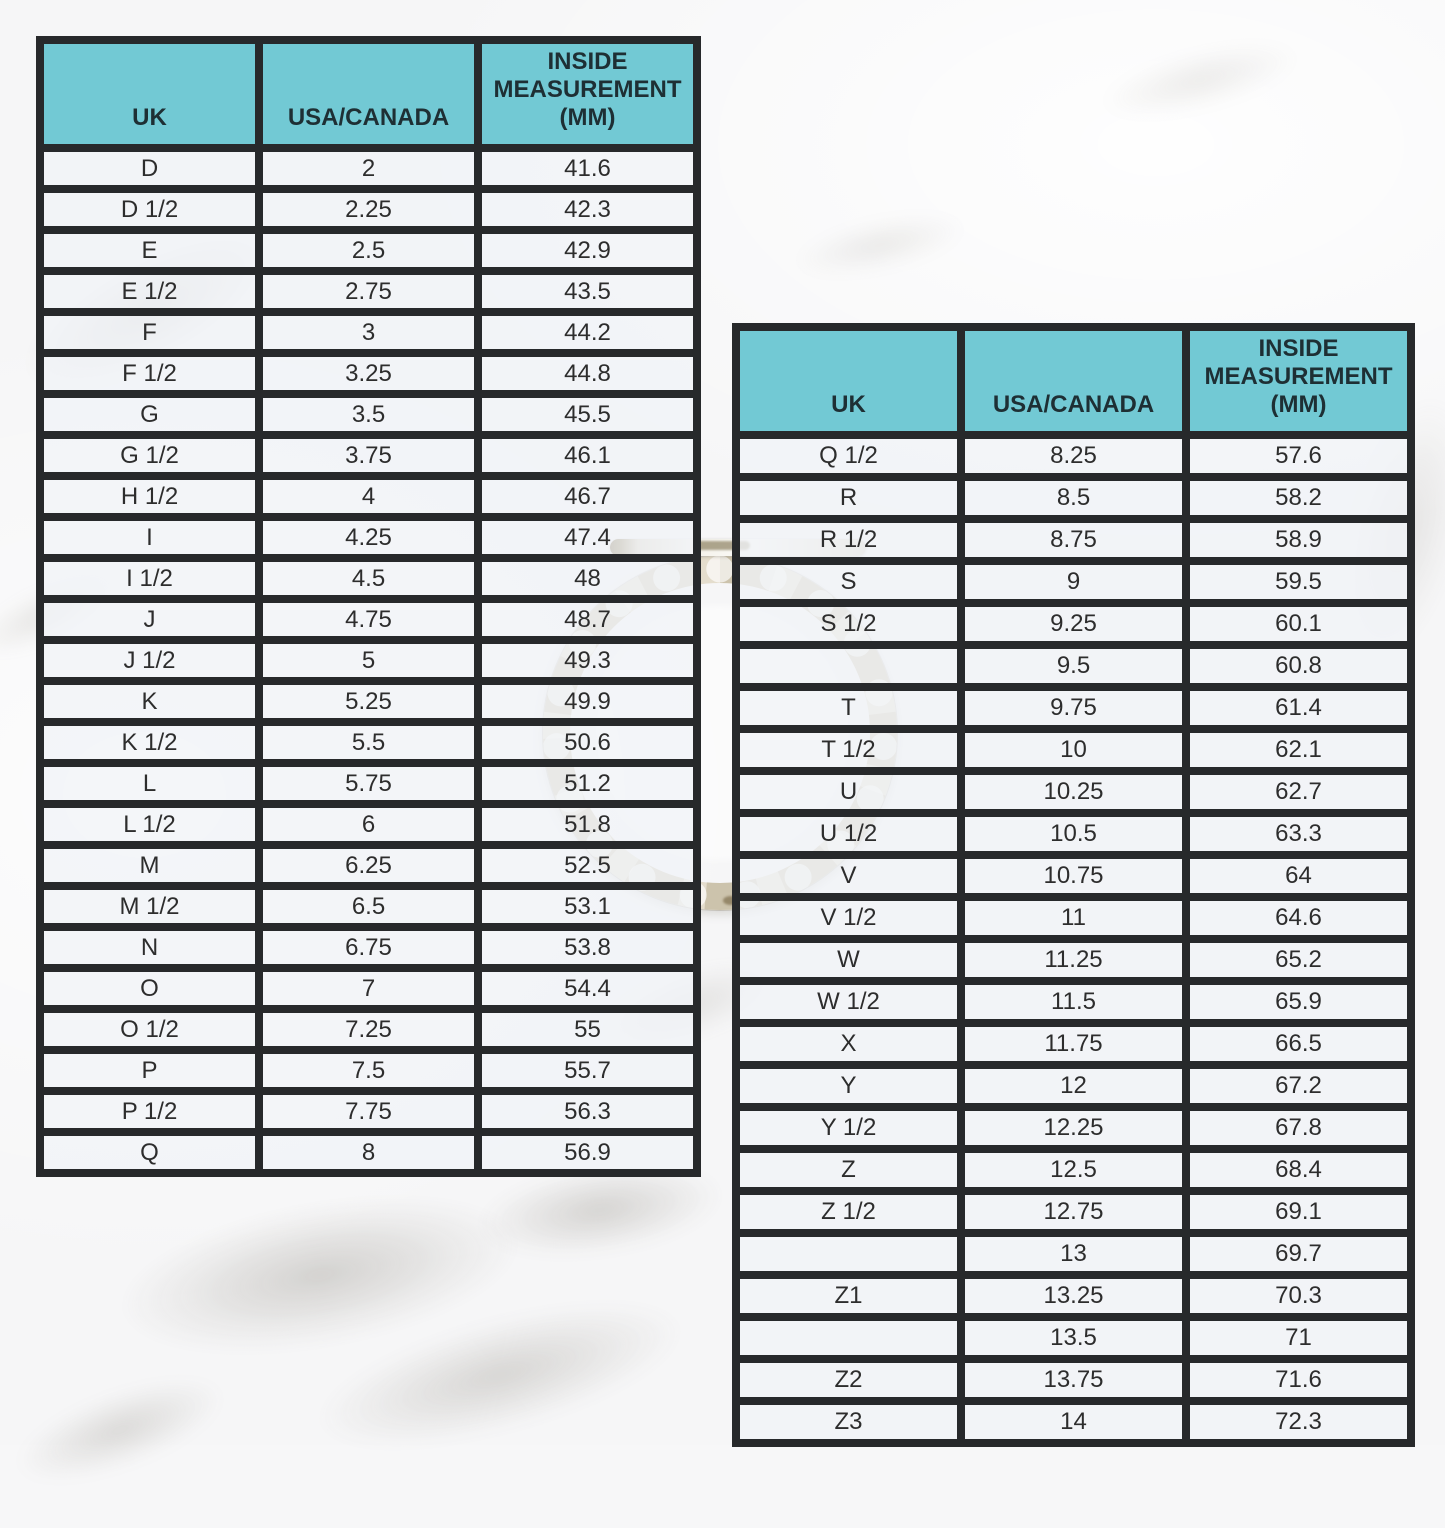  Describe the element at coordinates (149, 496) in the screenshot. I see `table-cell: H 1/2` at that location.